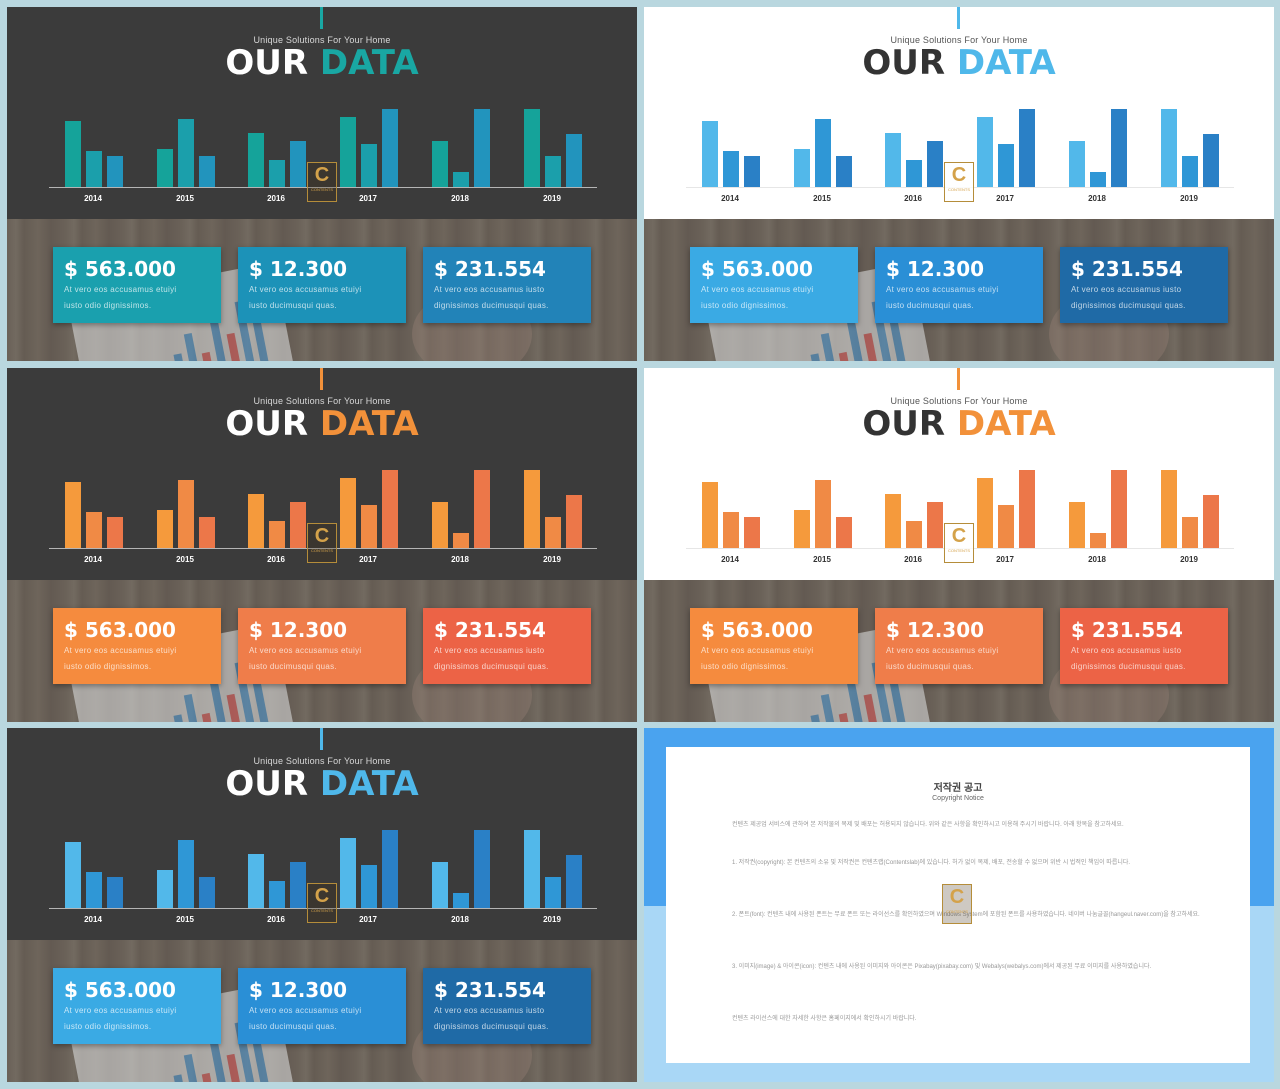 The width and height of the screenshot is (1280, 1089). I want to click on stat-amount: $ 12.300, so click(298, 630).